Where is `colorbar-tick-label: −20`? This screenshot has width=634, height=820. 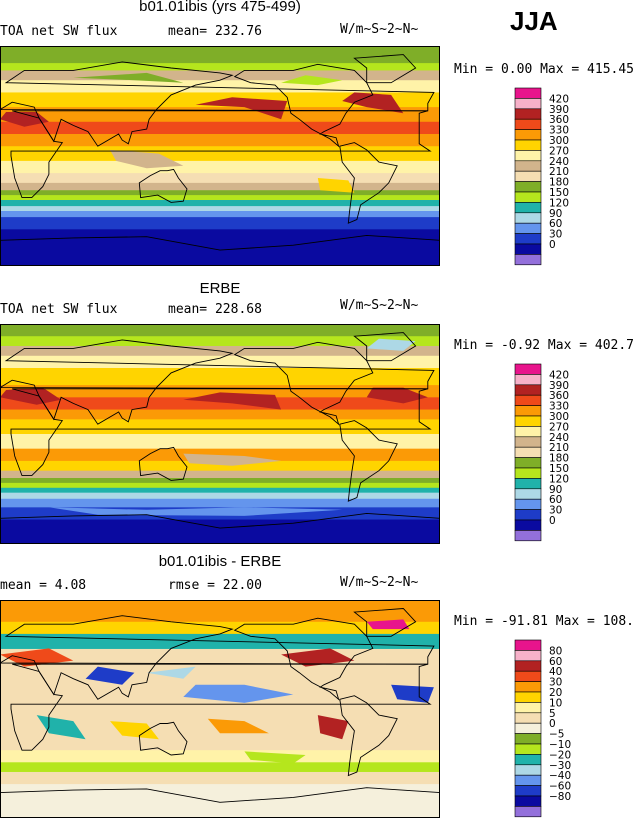
colorbar-tick-label: −20 is located at coordinates (560, 755).